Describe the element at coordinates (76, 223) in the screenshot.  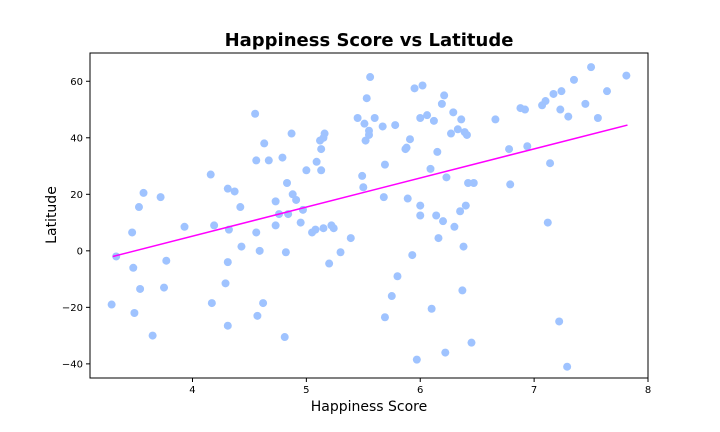
I see `y-axis-ticks: −40 −20 0 20 40 60` at that location.